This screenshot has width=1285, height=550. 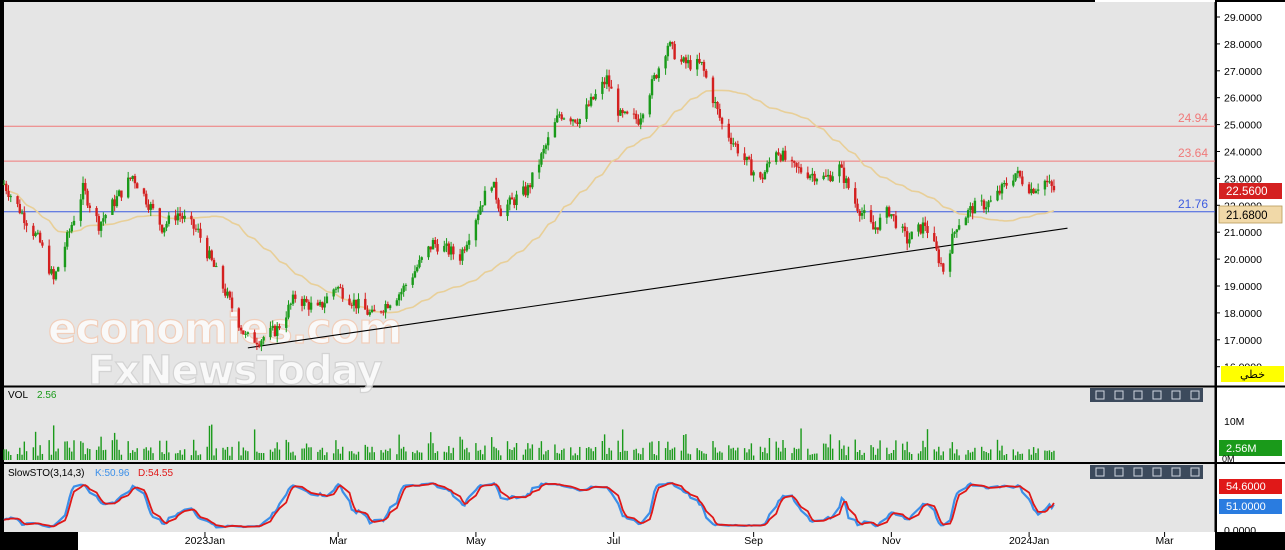 I want to click on price-tick-label: 27.0000, so click(x=1243, y=72).